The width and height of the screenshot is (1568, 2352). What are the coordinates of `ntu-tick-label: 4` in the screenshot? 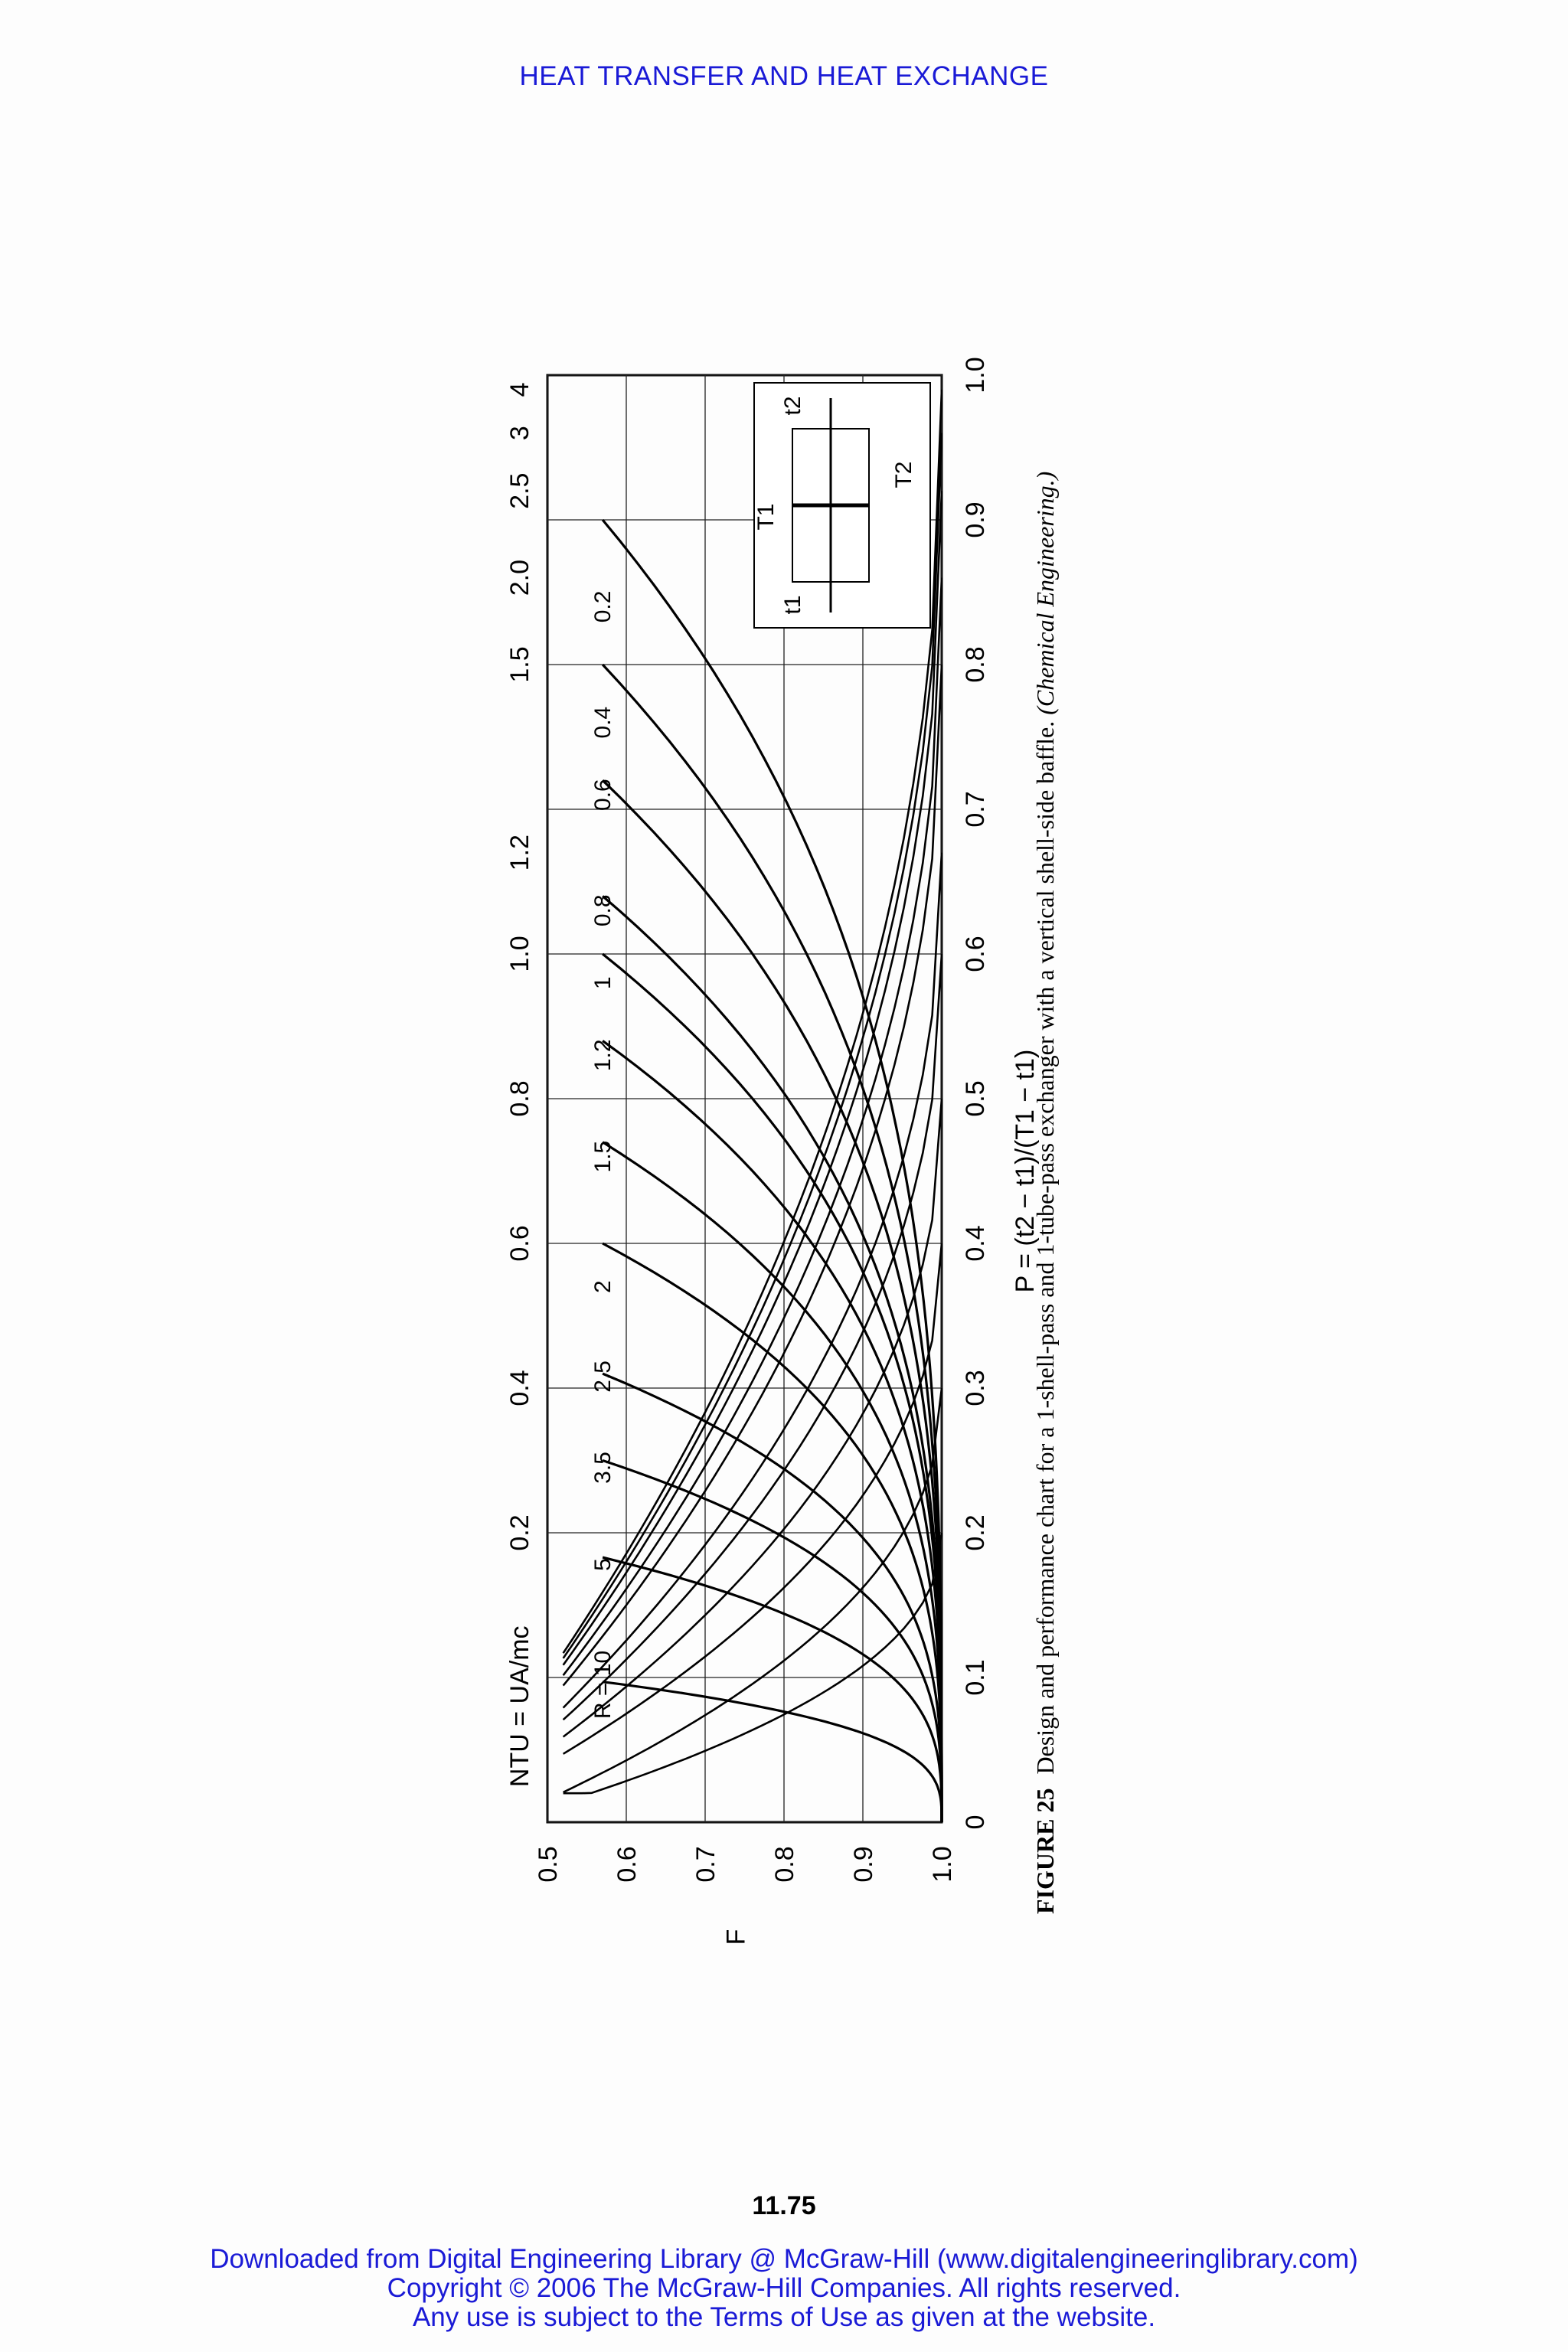 It's located at (519, 389).